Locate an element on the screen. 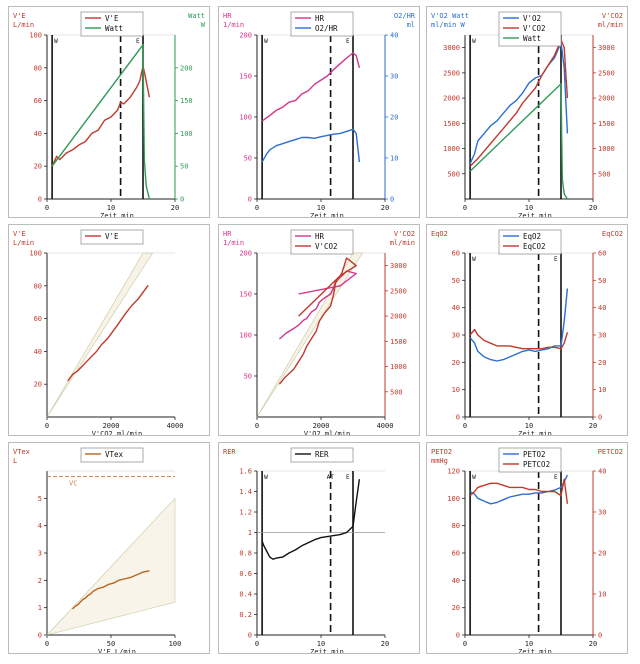  y2-tick-label: 0 is located at coordinates (392, 200).